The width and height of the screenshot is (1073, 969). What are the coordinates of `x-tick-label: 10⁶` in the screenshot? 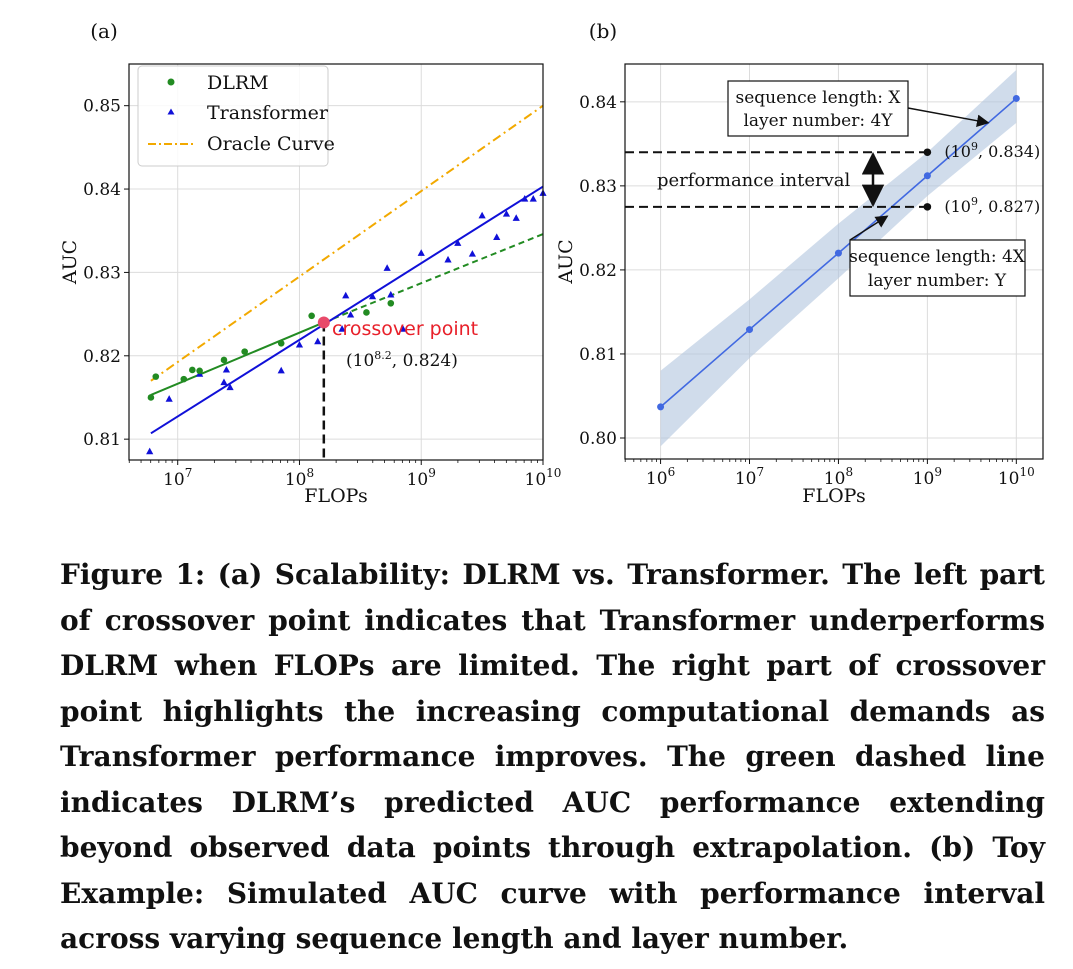 It's located at (660, 477).